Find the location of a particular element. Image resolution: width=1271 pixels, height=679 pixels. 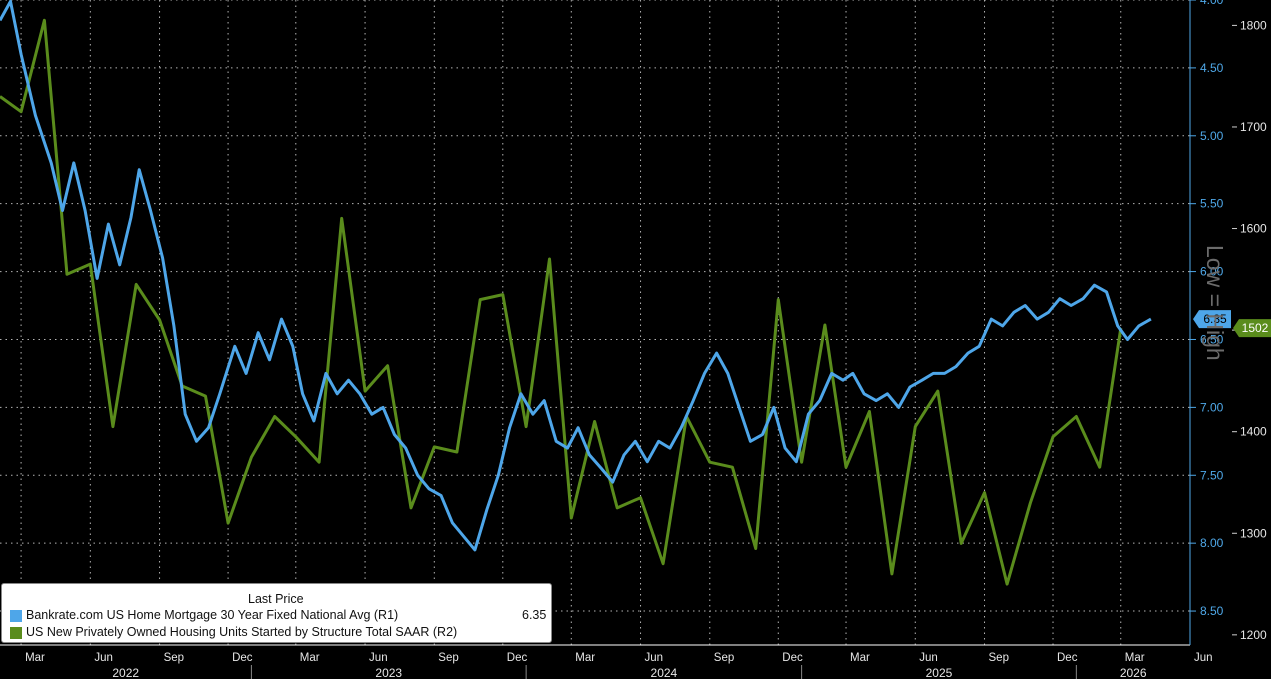

x-year-label: 2025 is located at coordinates (939, 672).